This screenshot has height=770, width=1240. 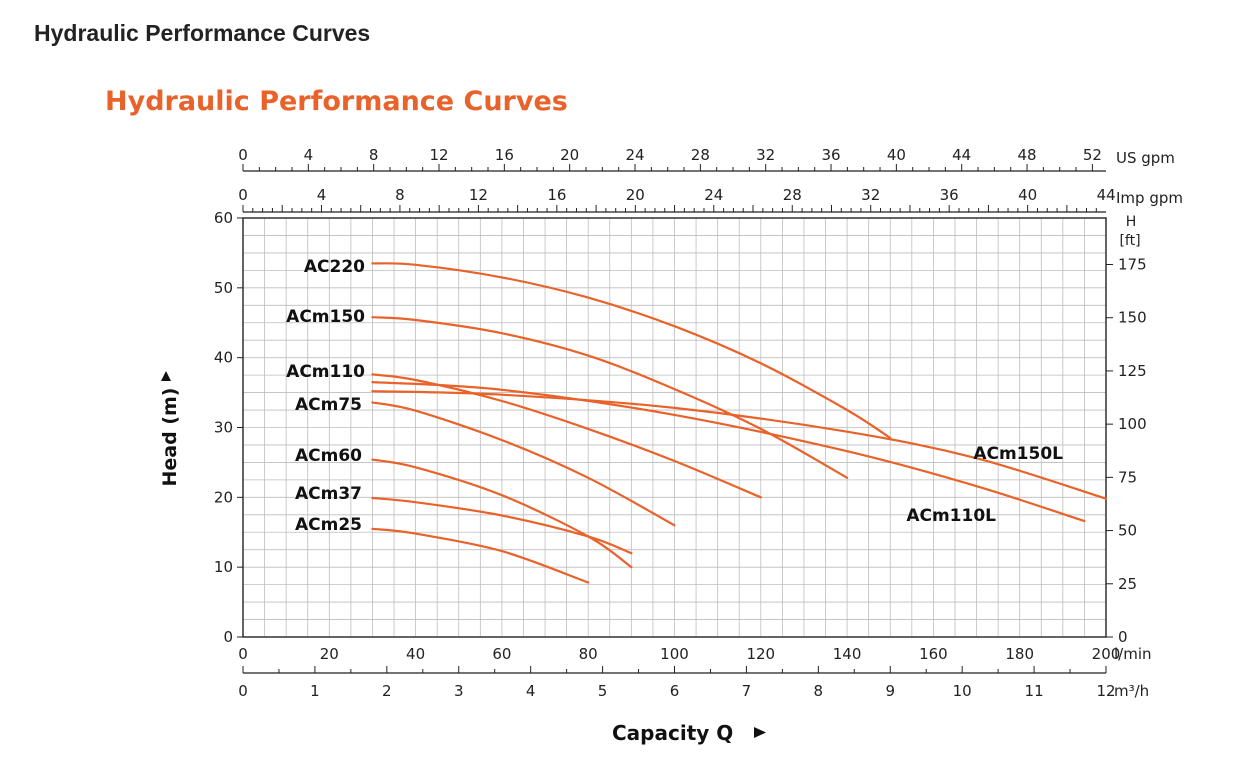 I want to click on series-label-acm60: ACm60, so click(x=328, y=456).